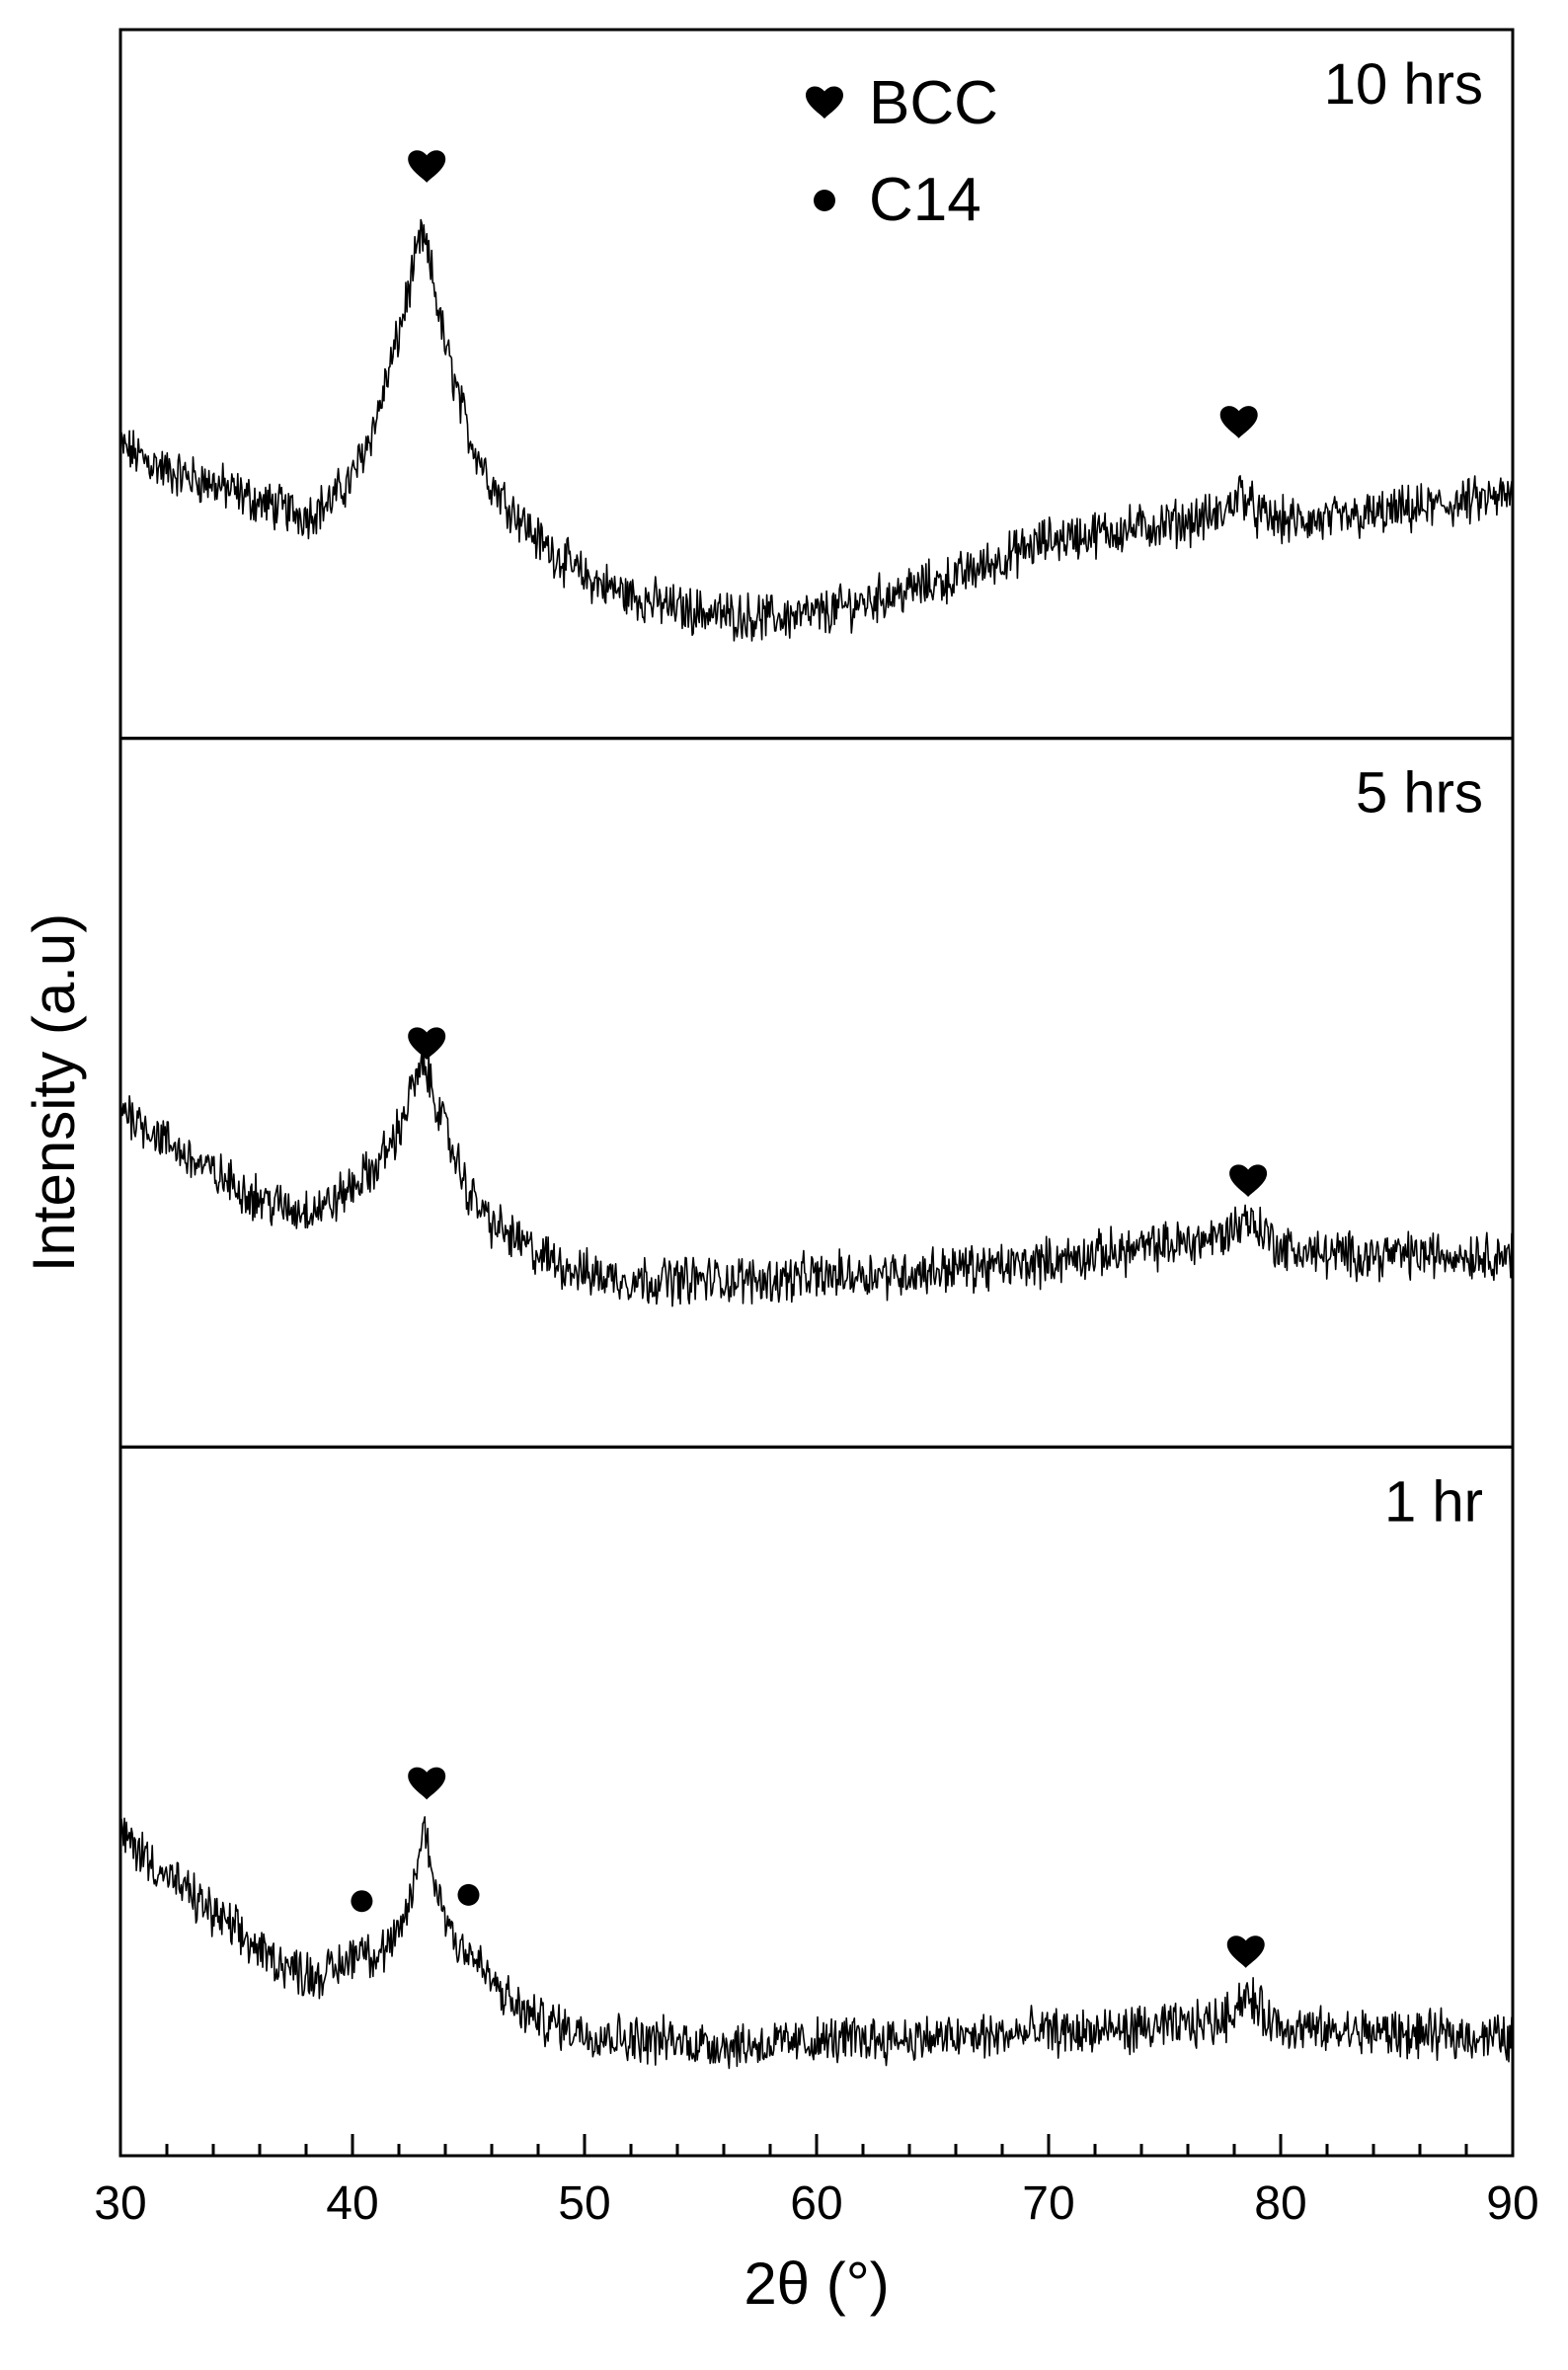  What do you see at coordinates (584, 2204) in the screenshot?
I see `x-tick-label: 50` at bounding box center [584, 2204].